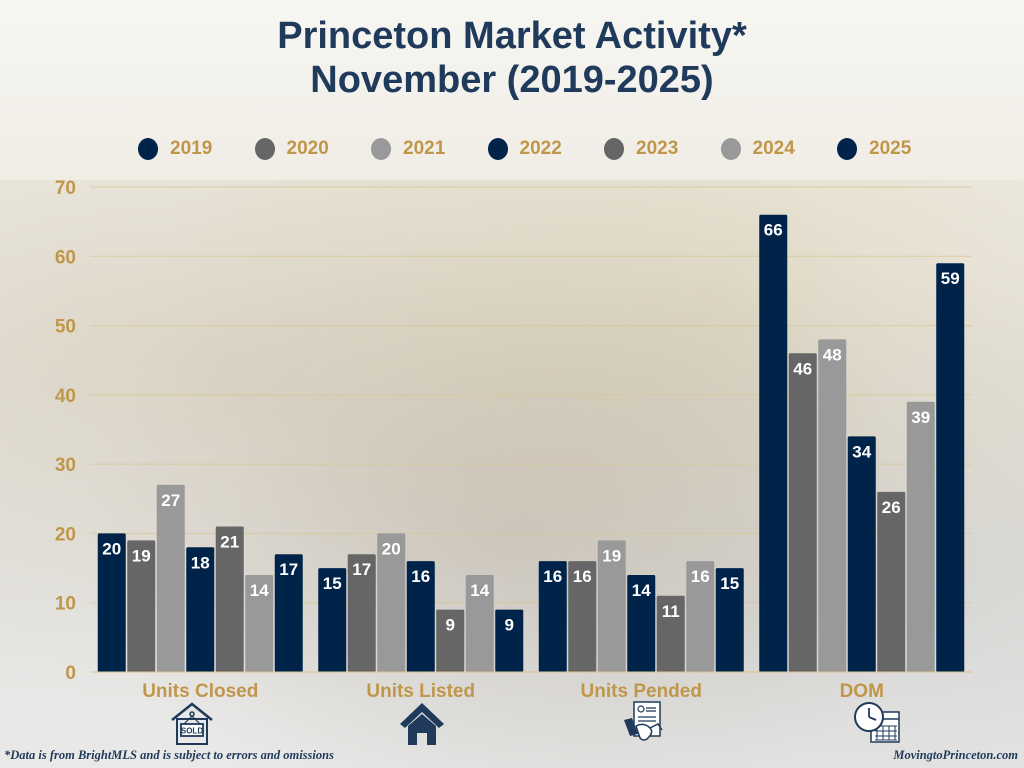 This screenshot has width=1024, height=768. I want to click on legend-item-2025: 2025, so click(874, 149).